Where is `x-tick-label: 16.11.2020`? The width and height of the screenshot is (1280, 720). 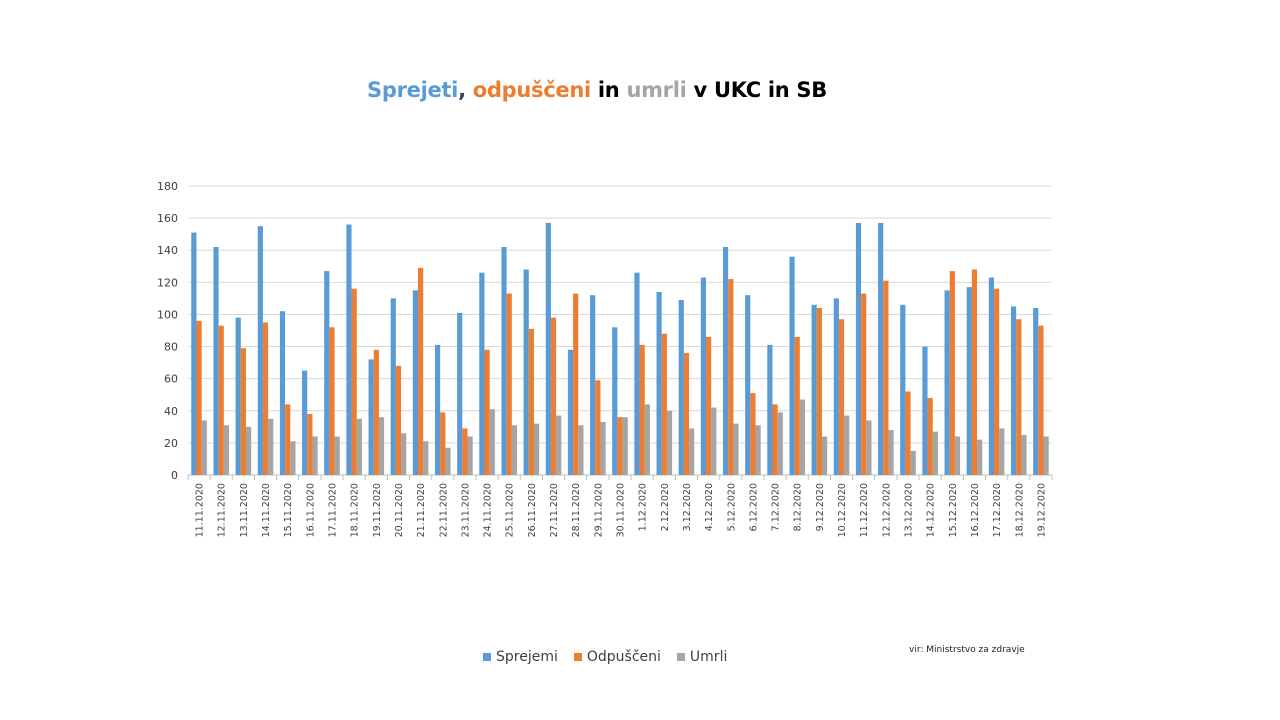 x-tick-label: 16.11.2020 is located at coordinates (310, 510).